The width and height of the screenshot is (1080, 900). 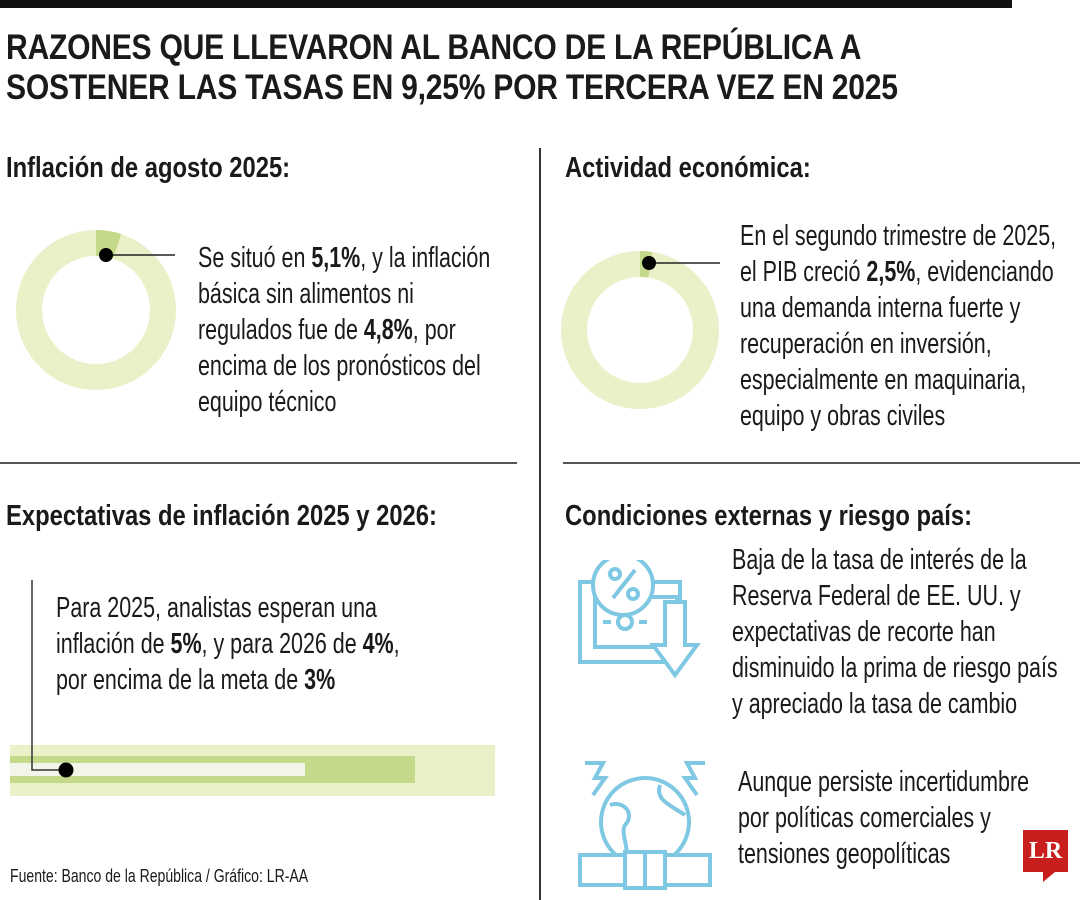 I want to click on text-line: Para 2025, analistas esperan una, so click(x=228, y=608).